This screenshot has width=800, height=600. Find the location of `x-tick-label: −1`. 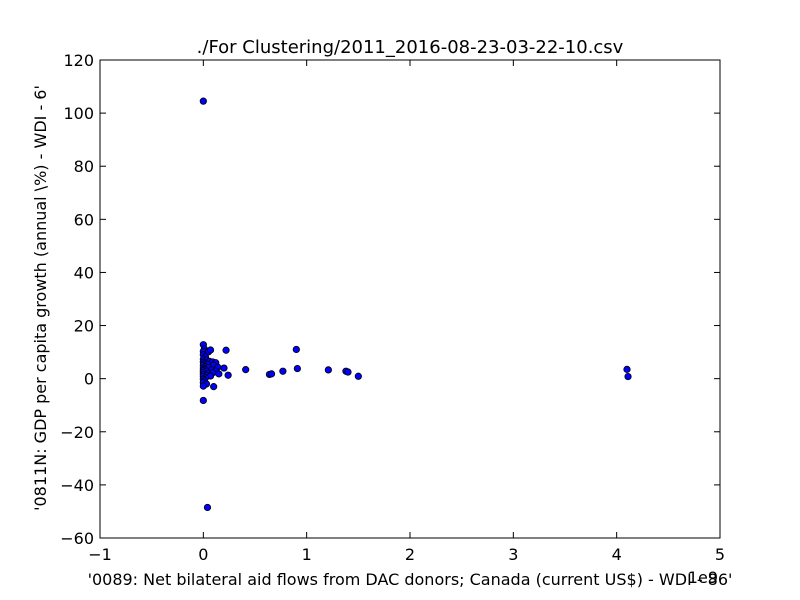

x-tick-label: −1 is located at coordinates (100, 554).